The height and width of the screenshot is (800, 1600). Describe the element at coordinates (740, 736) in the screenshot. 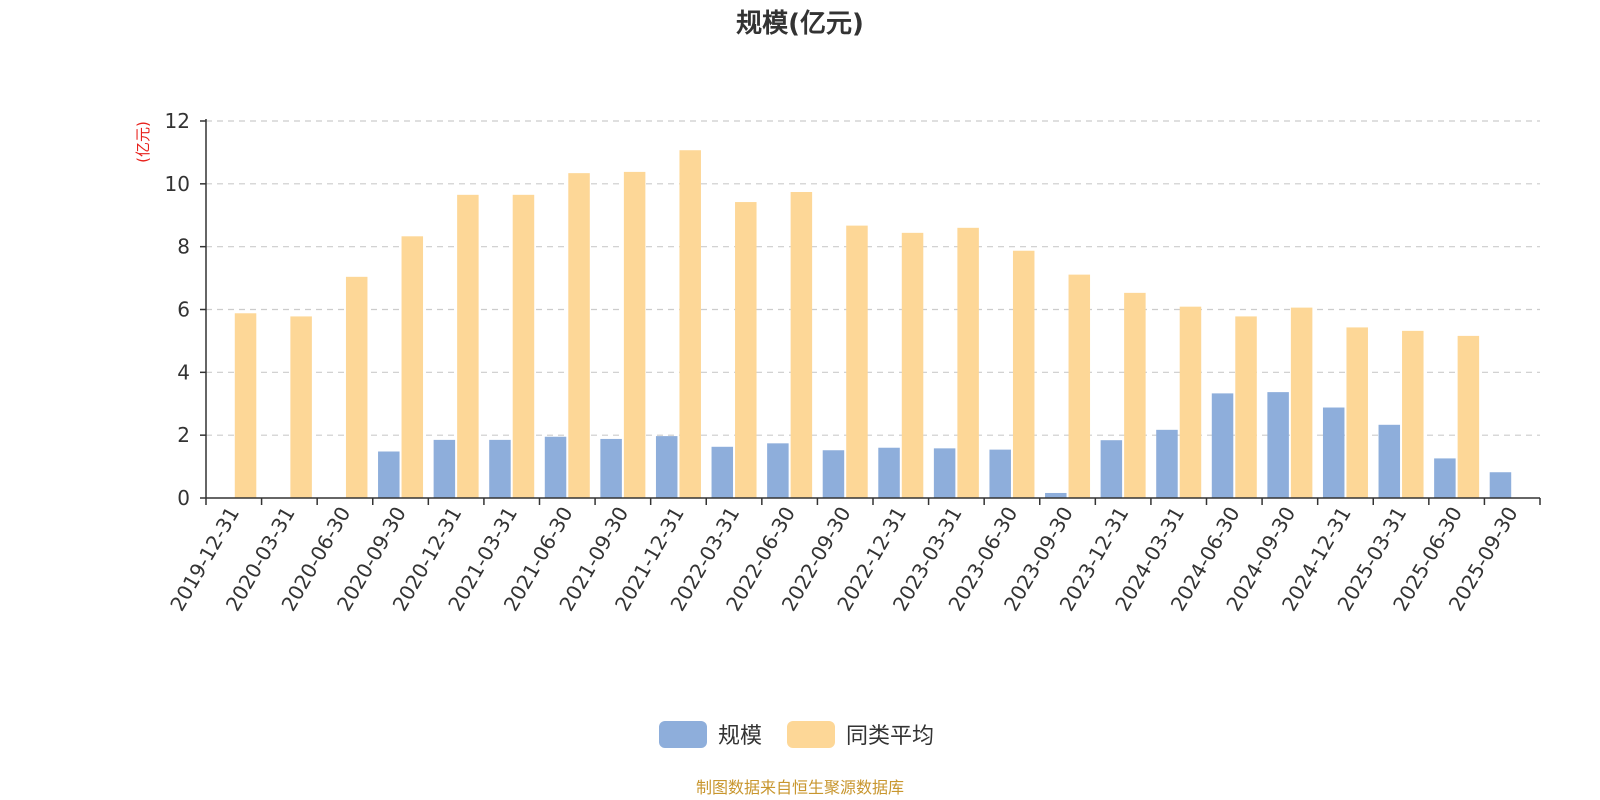

I see `legend-label-scale: 规模` at that location.